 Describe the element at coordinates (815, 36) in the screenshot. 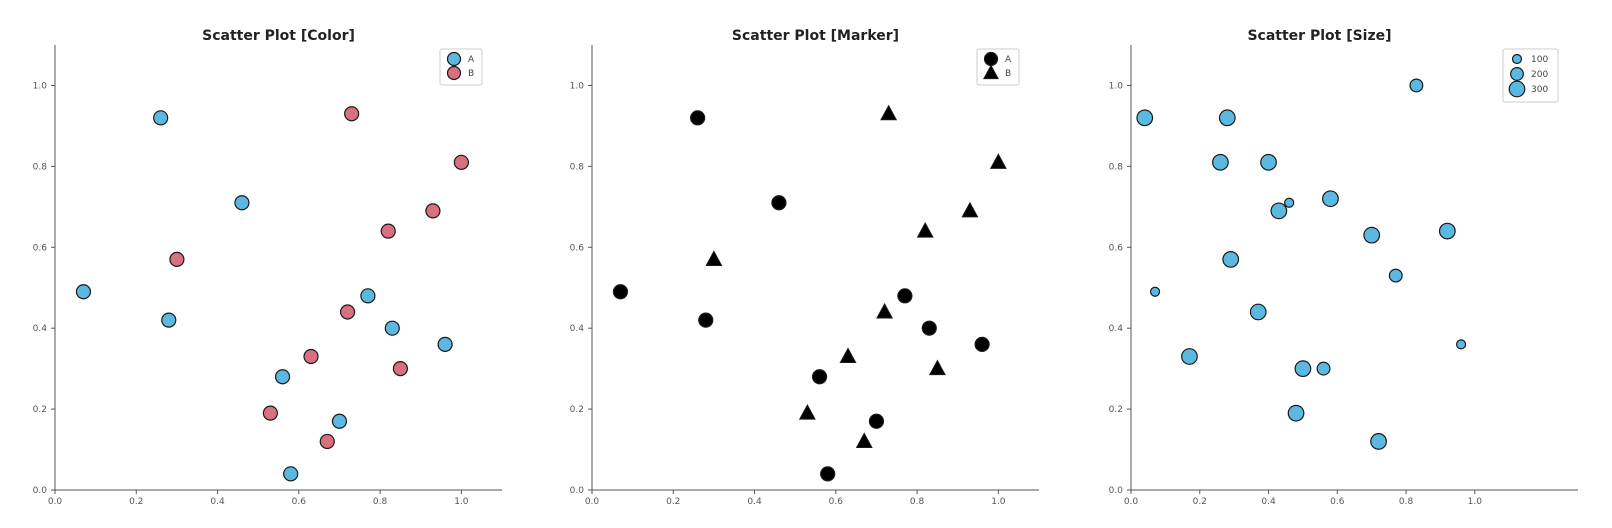

I see `chart-title: Scatter Plot [Marker]` at that location.